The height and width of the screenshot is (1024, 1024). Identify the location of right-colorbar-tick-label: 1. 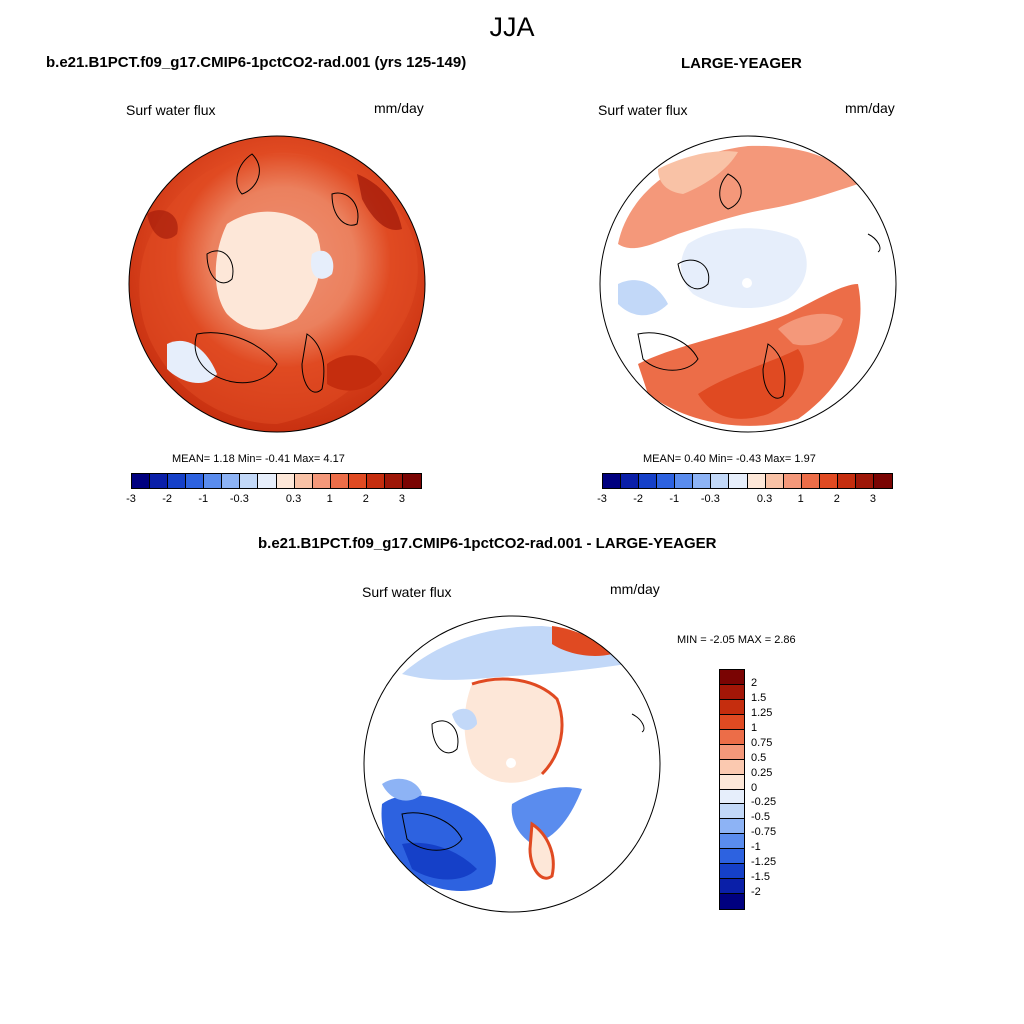
(800, 499).